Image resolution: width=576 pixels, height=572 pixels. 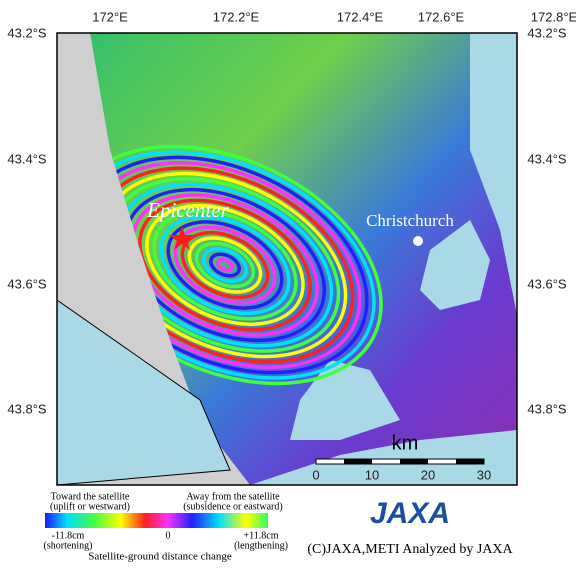 What do you see at coordinates (410, 220) in the screenshot?
I see `city-label: Christchurch` at bounding box center [410, 220].